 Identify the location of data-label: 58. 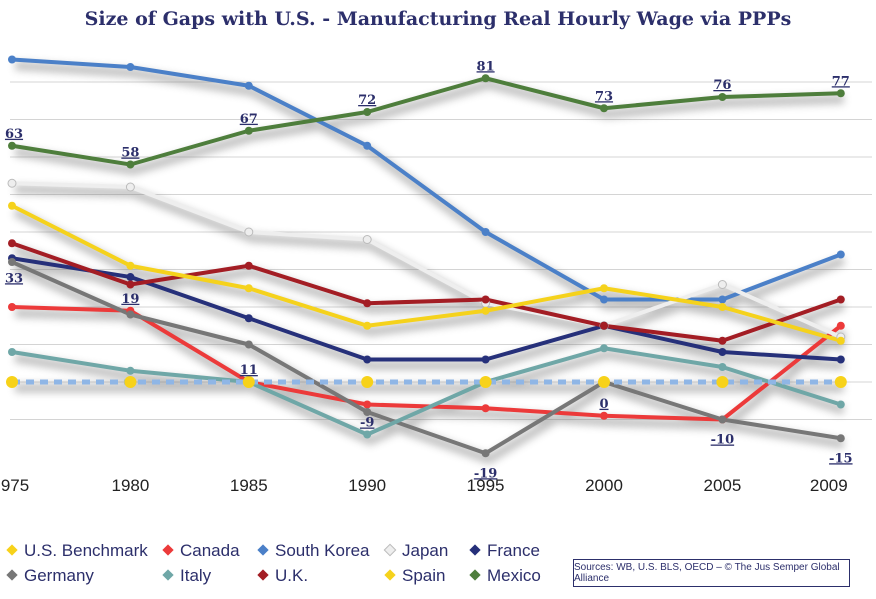
(130, 153).